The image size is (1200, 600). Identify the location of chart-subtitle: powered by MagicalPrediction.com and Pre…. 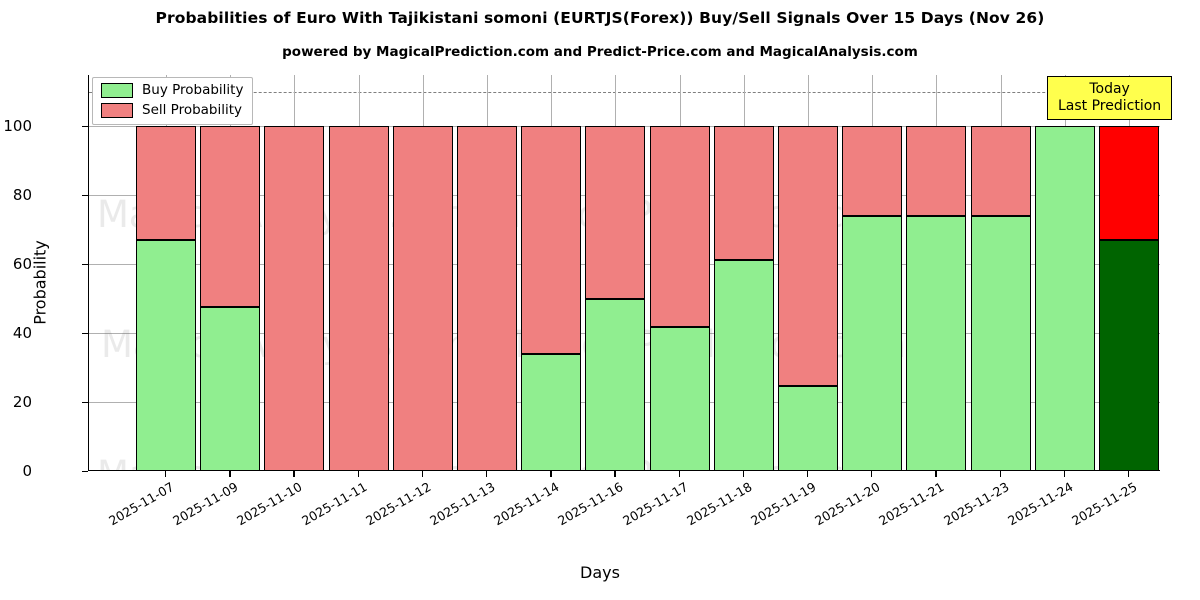
(600, 52).